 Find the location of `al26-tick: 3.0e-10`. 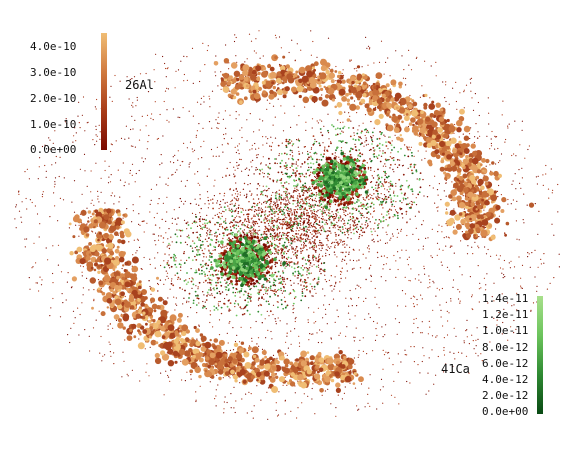

al26-tick: 3.0e-10 is located at coordinates (53, 72).